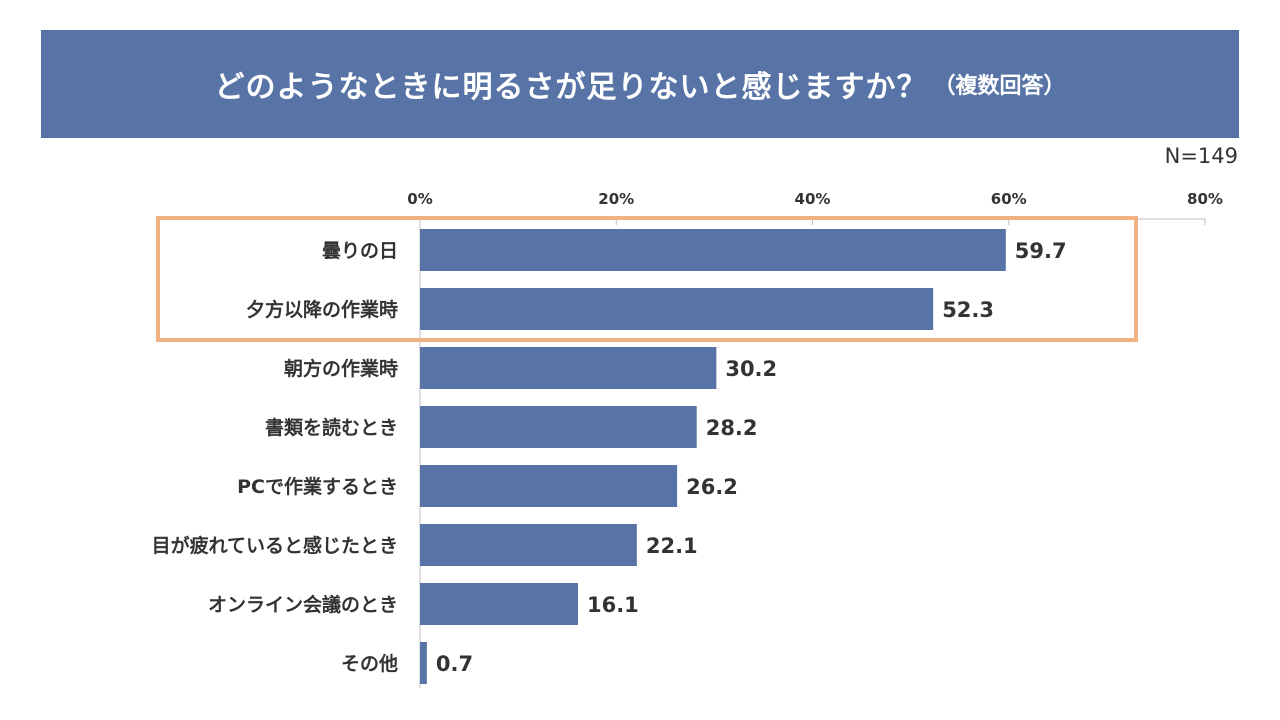  What do you see at coordinates (647, 279) in the screenshot?
I see `highlight-box` at bounding box center [647, 279].